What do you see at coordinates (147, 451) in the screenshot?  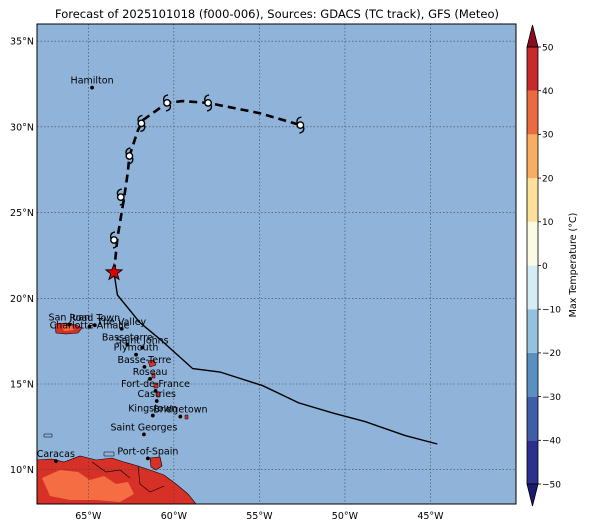 I see `city-label: Port-of-Spain` at bounding box center [147, 451].